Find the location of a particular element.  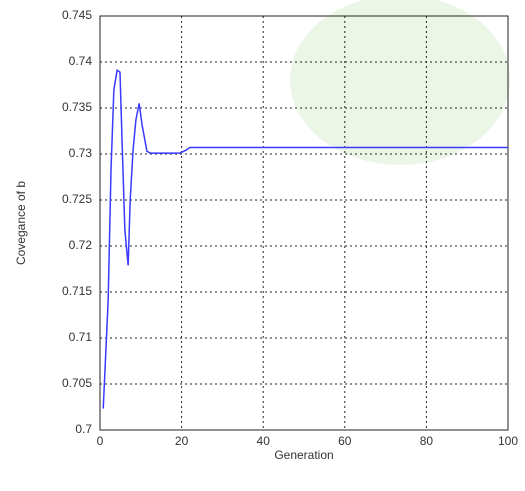

watermark is located at coordinates (400, 82).